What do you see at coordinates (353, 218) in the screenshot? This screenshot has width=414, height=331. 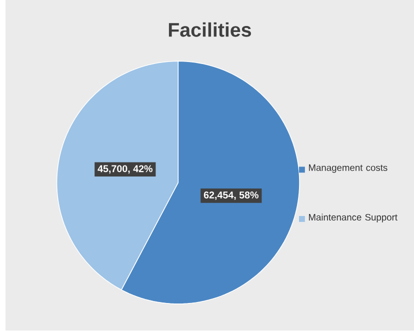 I see `legend-label: Maintenance Support` at bounding box center [353, 218].